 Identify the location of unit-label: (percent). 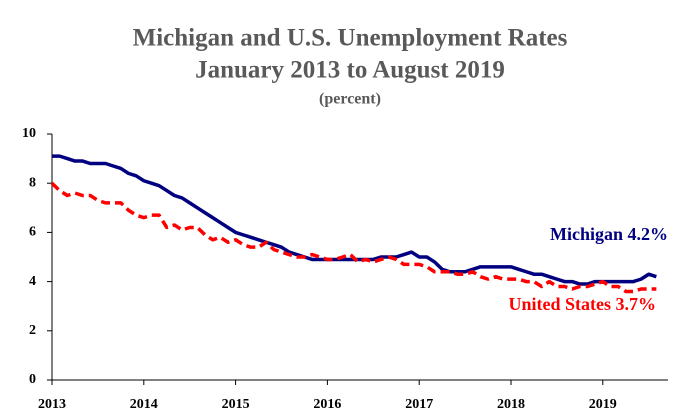
(350, 99).